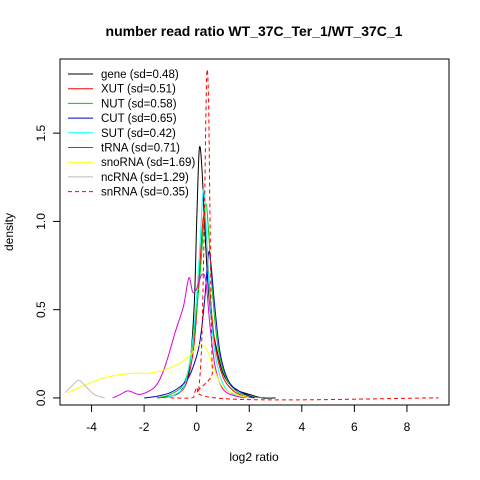  Describe the element at coordinates (196, 427) in the screenshot. I see `x-tick-label: 0` at that location.